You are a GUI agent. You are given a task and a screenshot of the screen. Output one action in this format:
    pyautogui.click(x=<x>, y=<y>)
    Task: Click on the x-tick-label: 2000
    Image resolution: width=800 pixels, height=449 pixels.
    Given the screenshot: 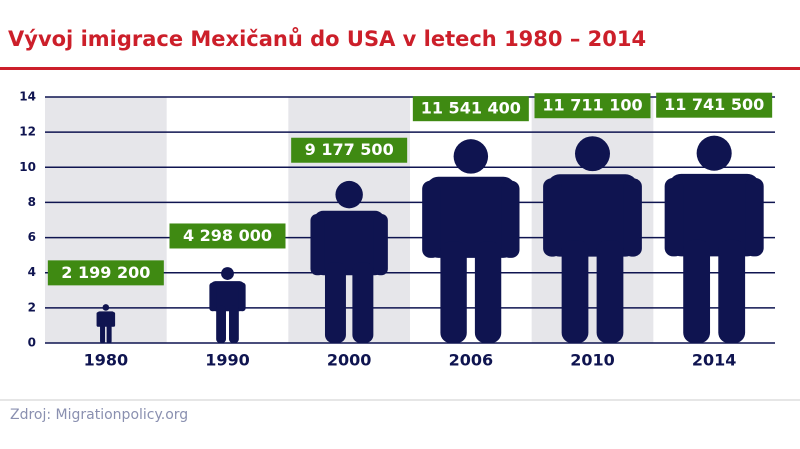 What is the action you would take?
    pyautogui.click(x=349, y=360)
    